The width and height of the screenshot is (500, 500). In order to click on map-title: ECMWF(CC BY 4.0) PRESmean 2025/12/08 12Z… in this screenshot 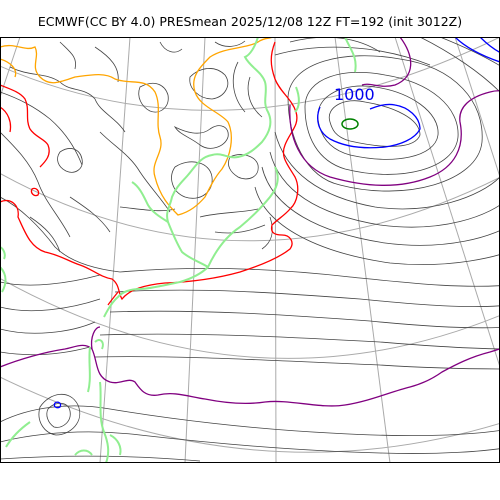, I will do `click(250, 21)`.